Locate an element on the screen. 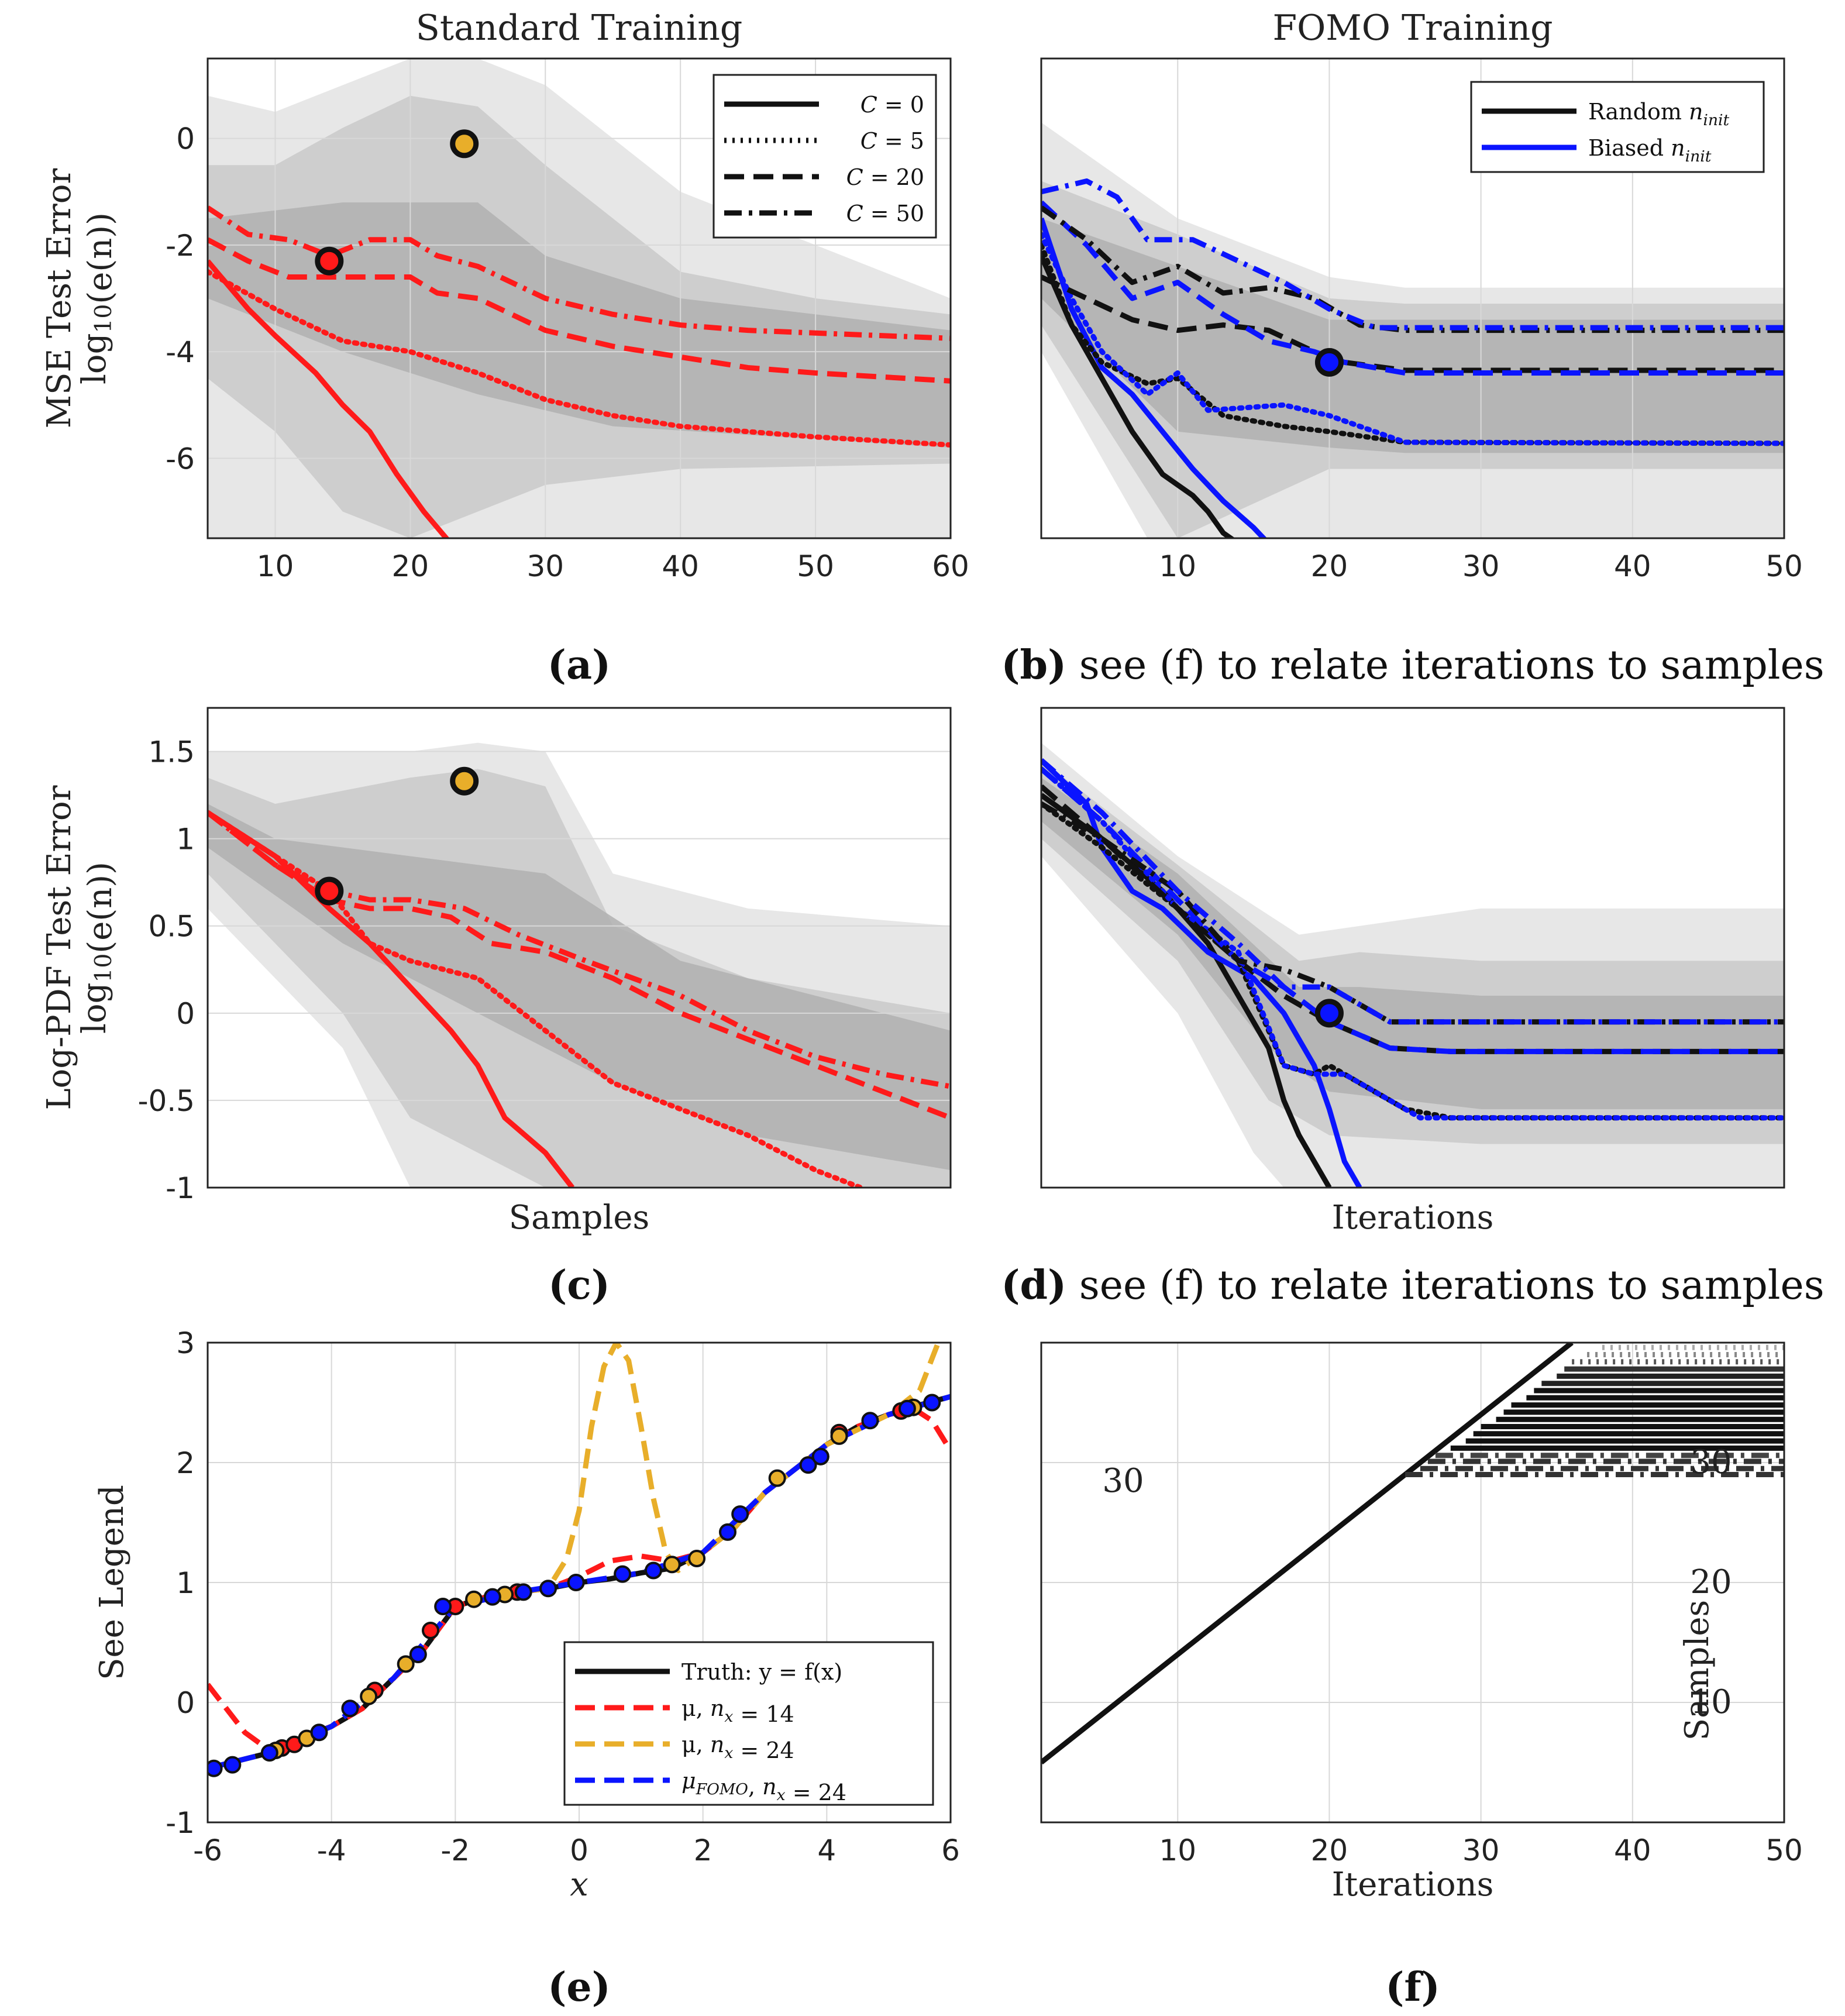 This screenshot has width=1845, height=2016. x-tick-label-f: 10 is located at coordinates (1177, 1850).